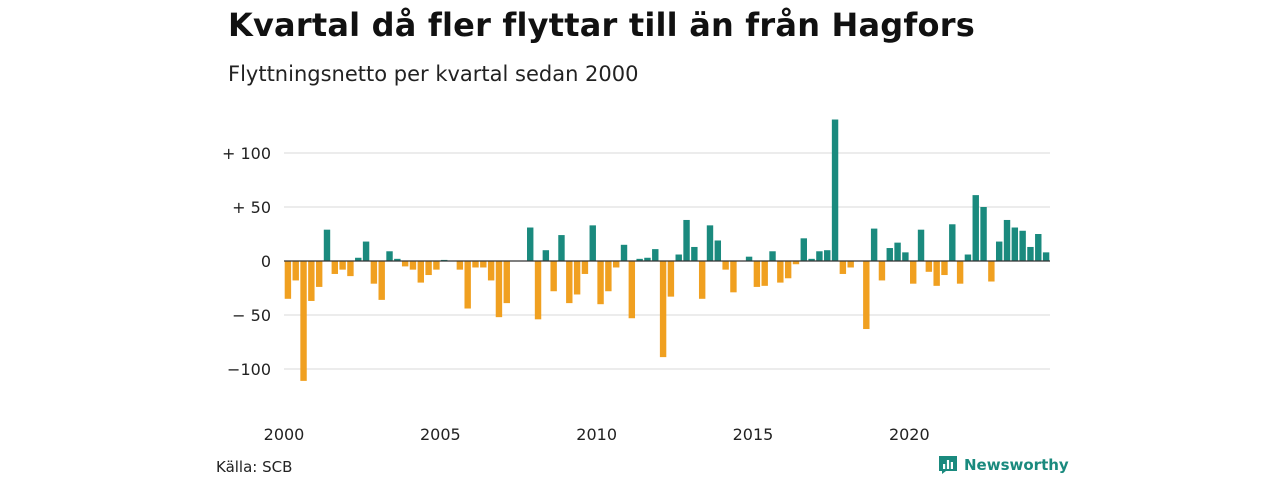 The width and height of the screenshot is (1280, 480). I want to click on x-tick-label: 2000, so click(284, 434).